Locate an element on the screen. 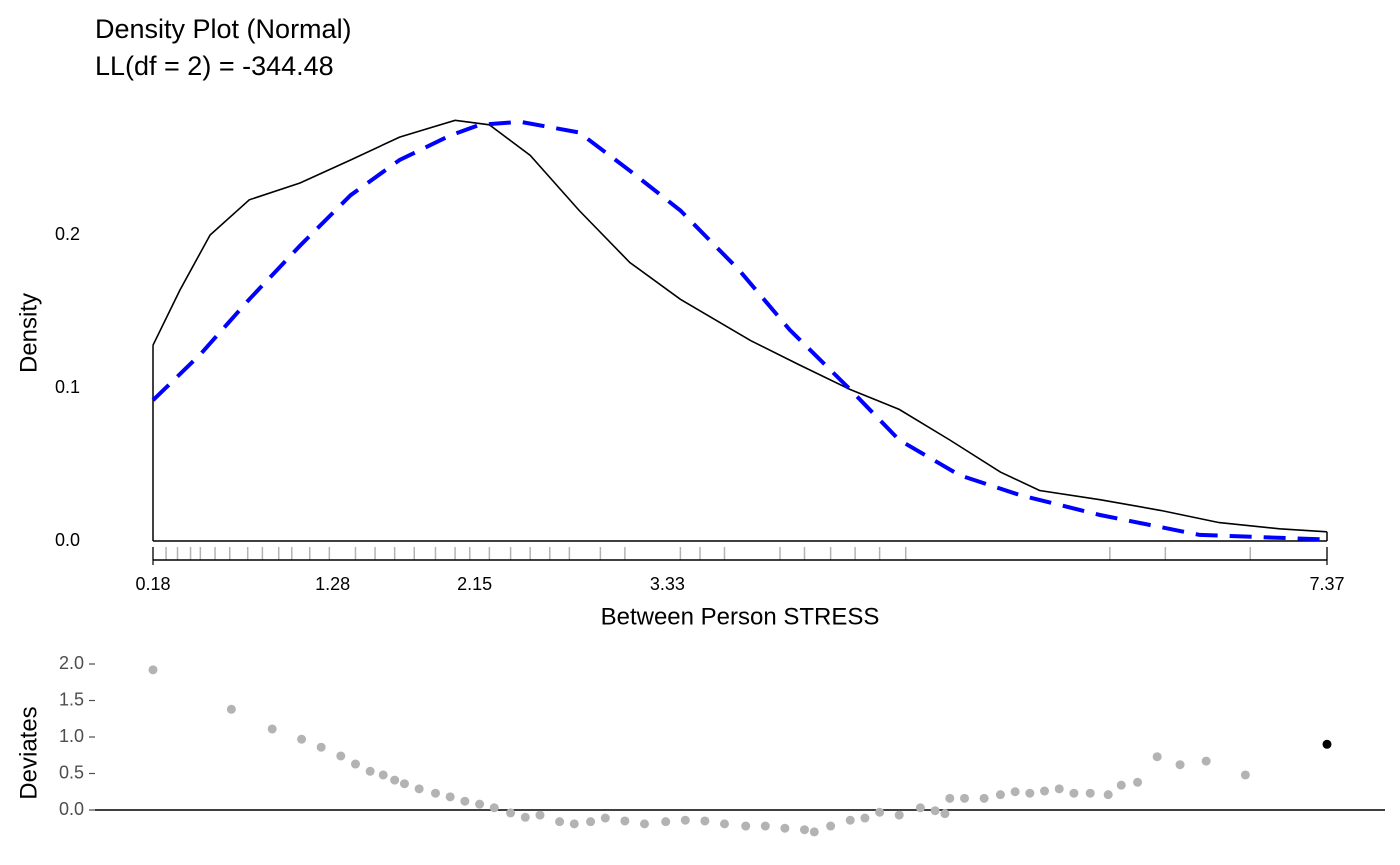  y-tick-label: 0.2 is located at coordinates (67, 234).